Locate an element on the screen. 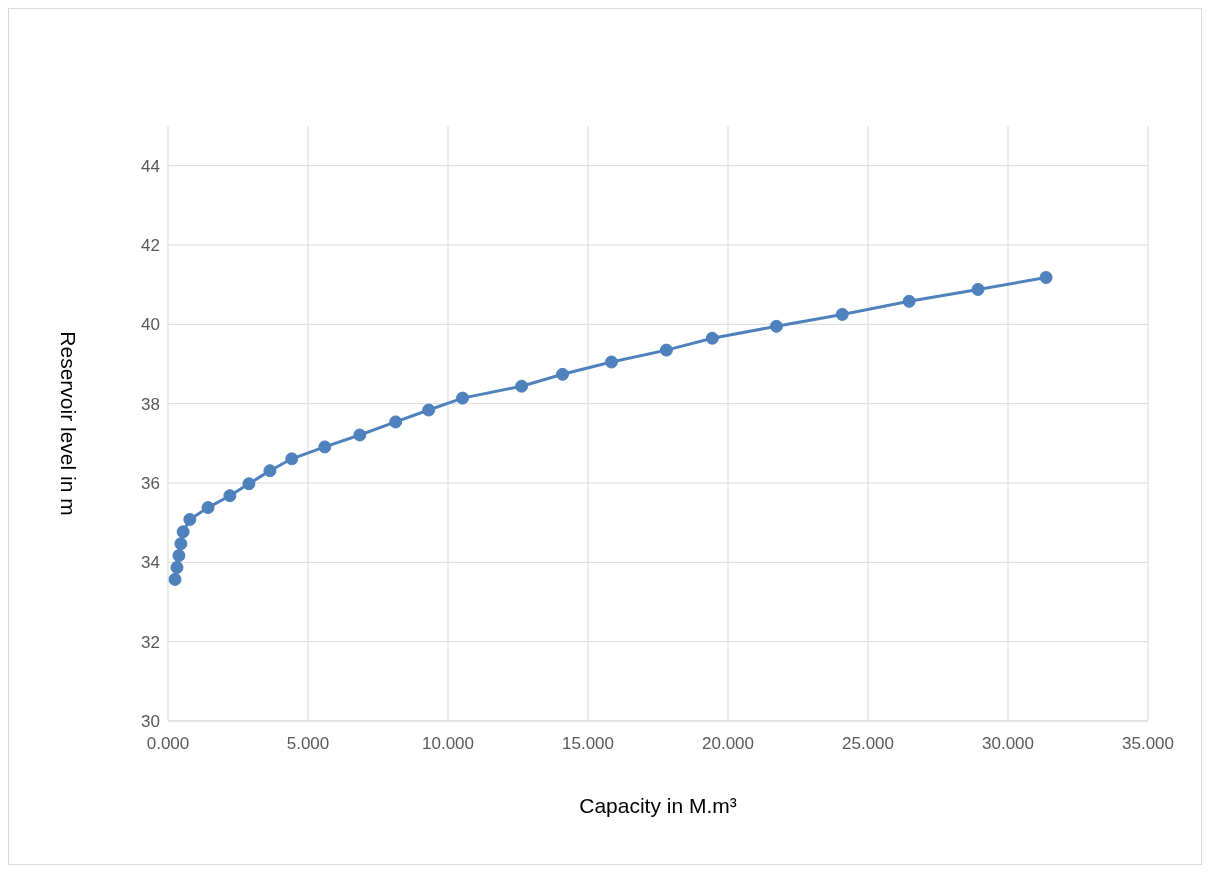 The image size is (1210, 873). y-tick-label: 38 is located at coordinates (150, 404).